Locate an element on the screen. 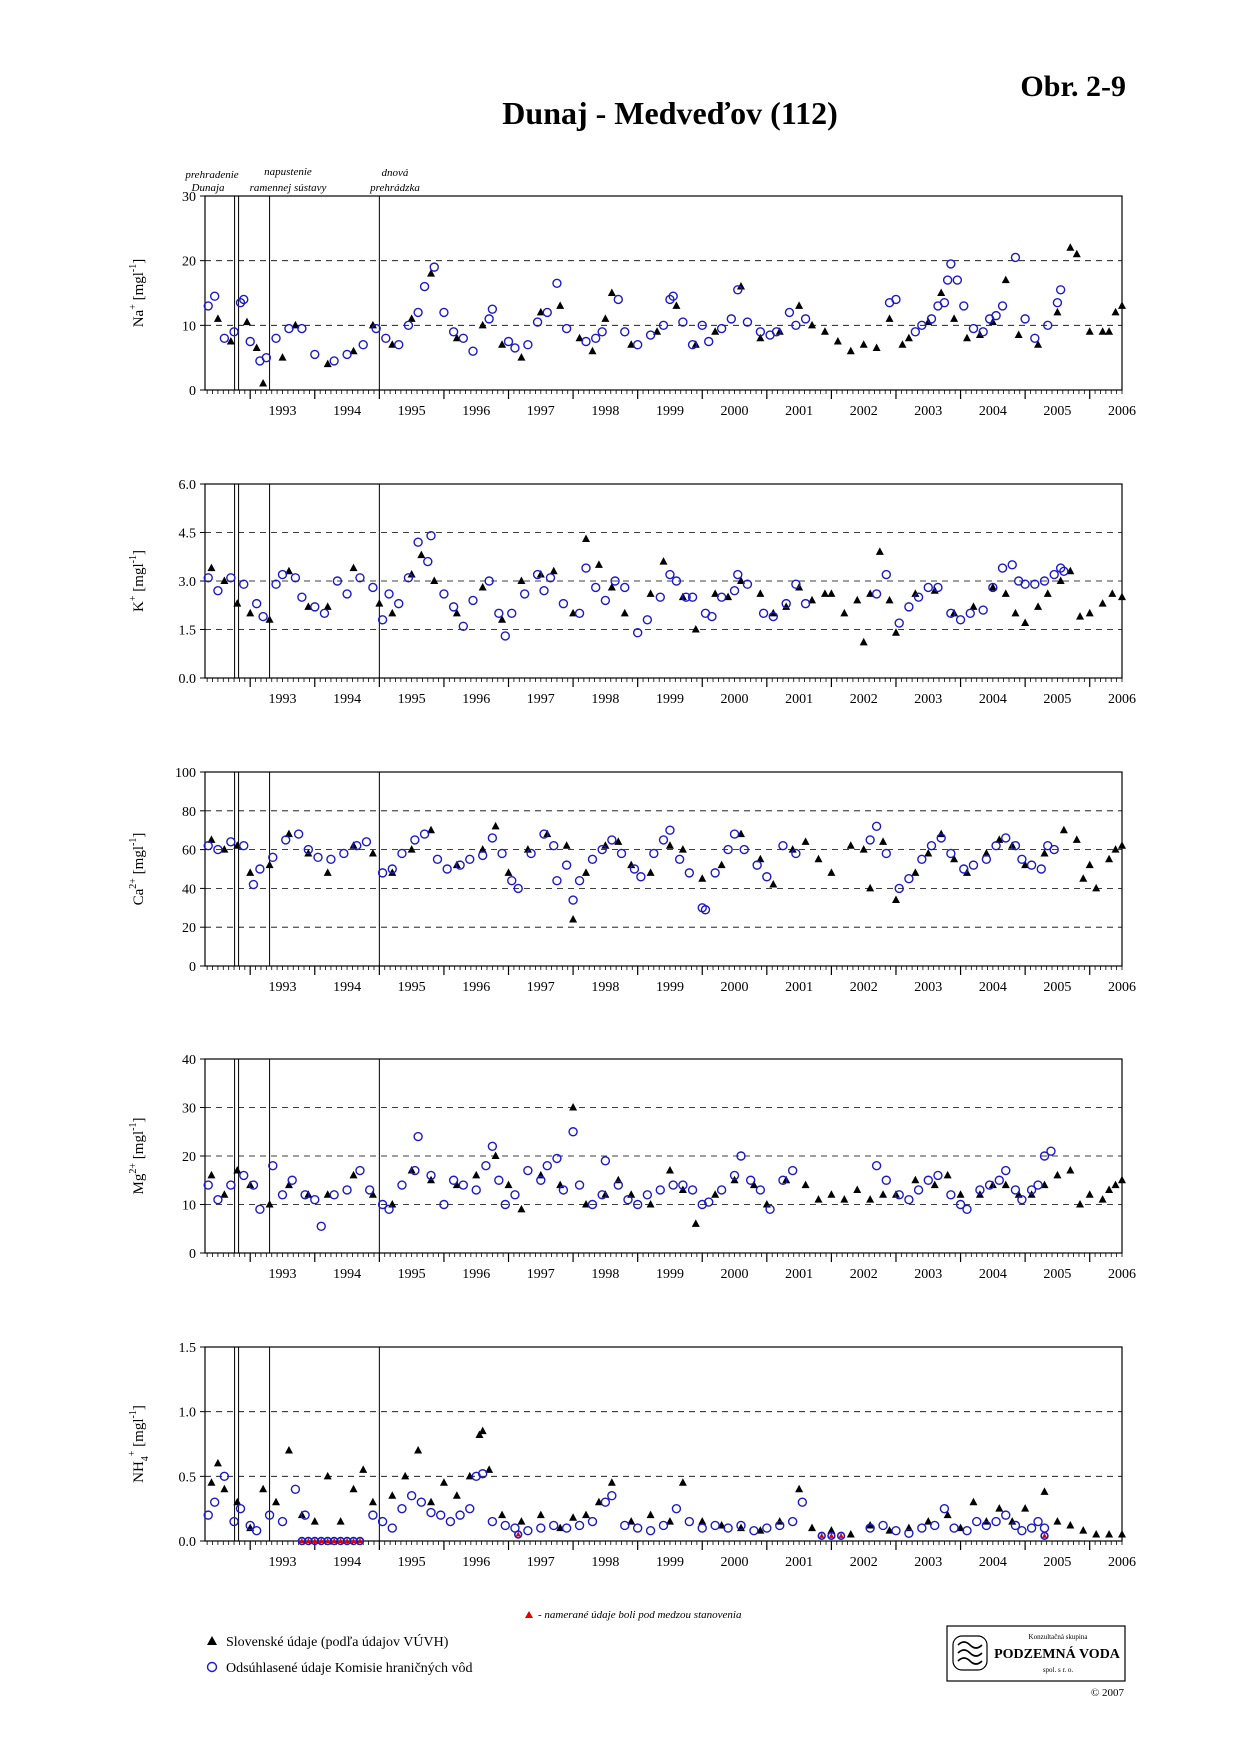 This screenshot has height=1755, width=1241. x-tick-label: 1995 is located at coordinates (412, 1274).